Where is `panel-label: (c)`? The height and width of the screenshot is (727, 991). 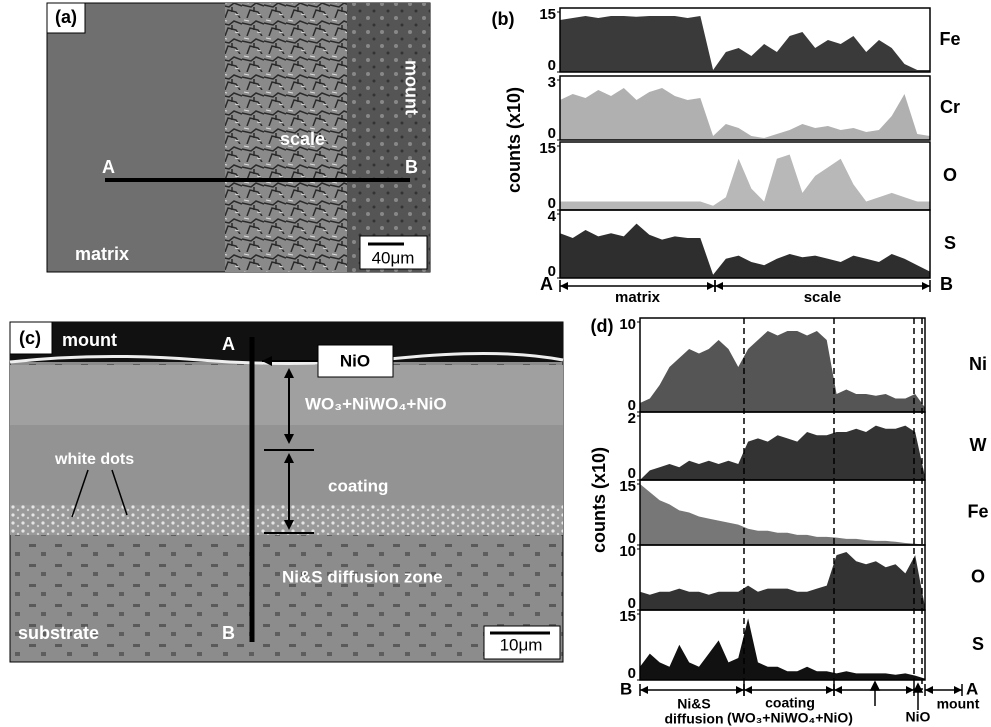
panel-label: (c) is located at coordinates (30, 338).